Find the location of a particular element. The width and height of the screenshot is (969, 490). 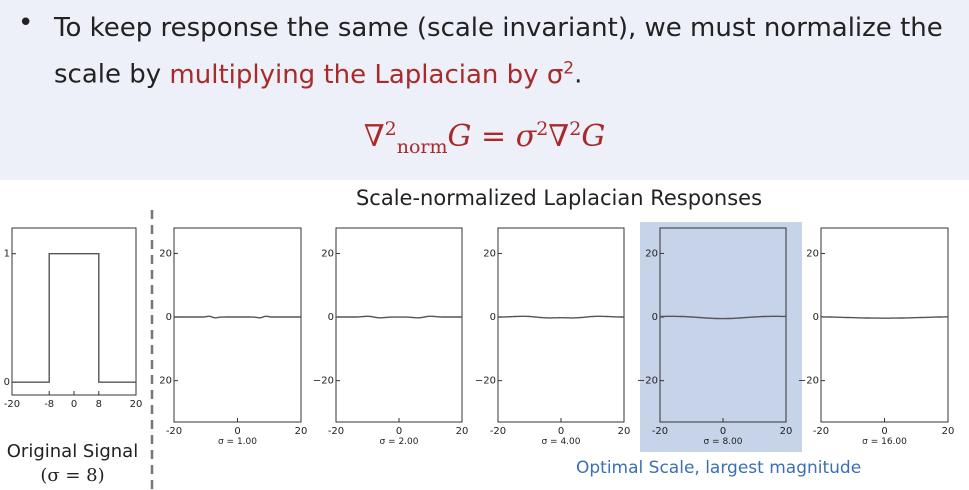

caption-original-signal: Original Signal (σ = 8) is located at coordinates (72, 464).